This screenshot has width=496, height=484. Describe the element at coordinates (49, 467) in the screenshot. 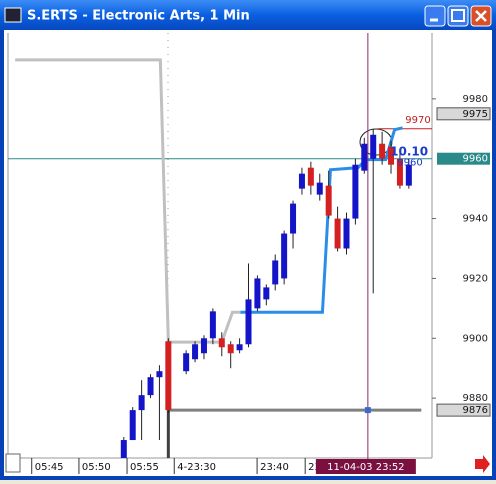

I see `x-tick-label: 05:45` at that location.